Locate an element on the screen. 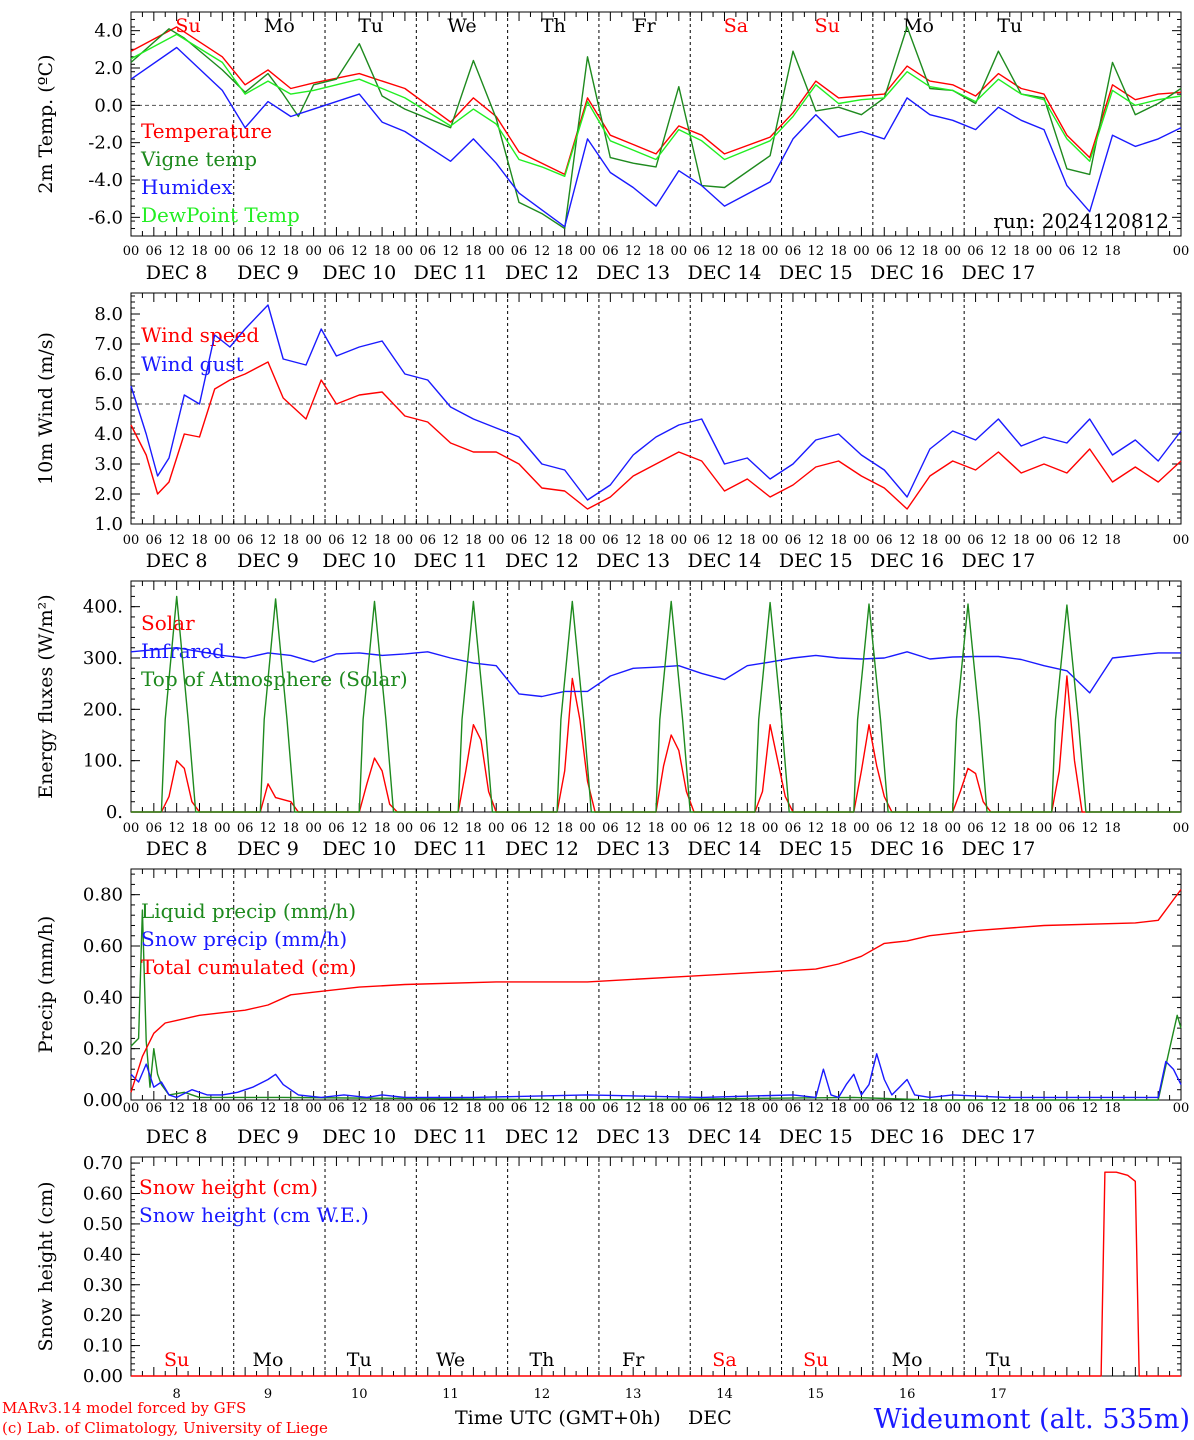 The image size is (1194, 1440). y-tick-label: 0.30 is located at coordinates (103, 1285).